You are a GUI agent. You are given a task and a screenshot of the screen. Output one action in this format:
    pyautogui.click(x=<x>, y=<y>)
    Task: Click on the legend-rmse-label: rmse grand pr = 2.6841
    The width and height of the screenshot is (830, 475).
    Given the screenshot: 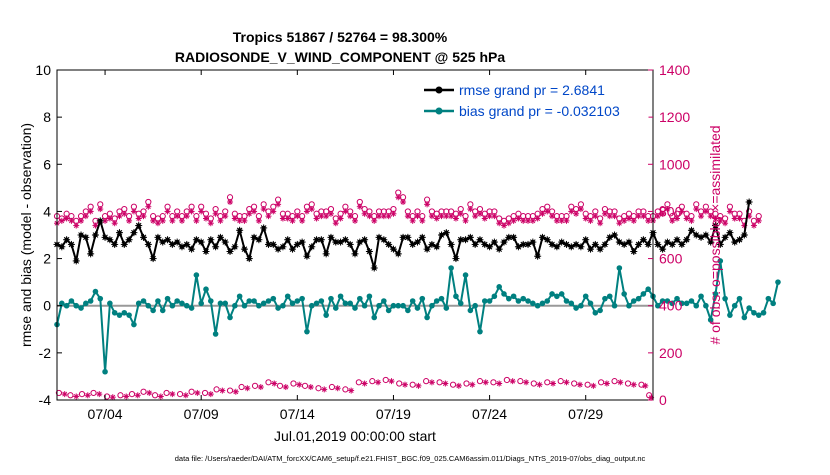 What is the action you would take?
    pyautogui.click(x=532, y=90)
    